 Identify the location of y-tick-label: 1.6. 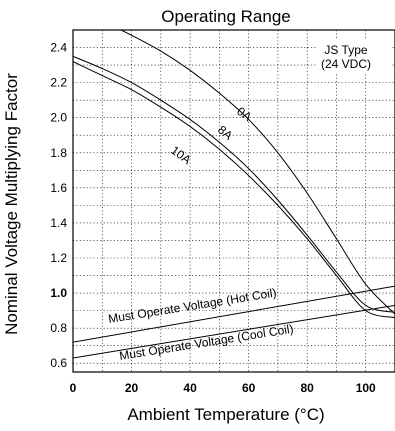
(58, 188).